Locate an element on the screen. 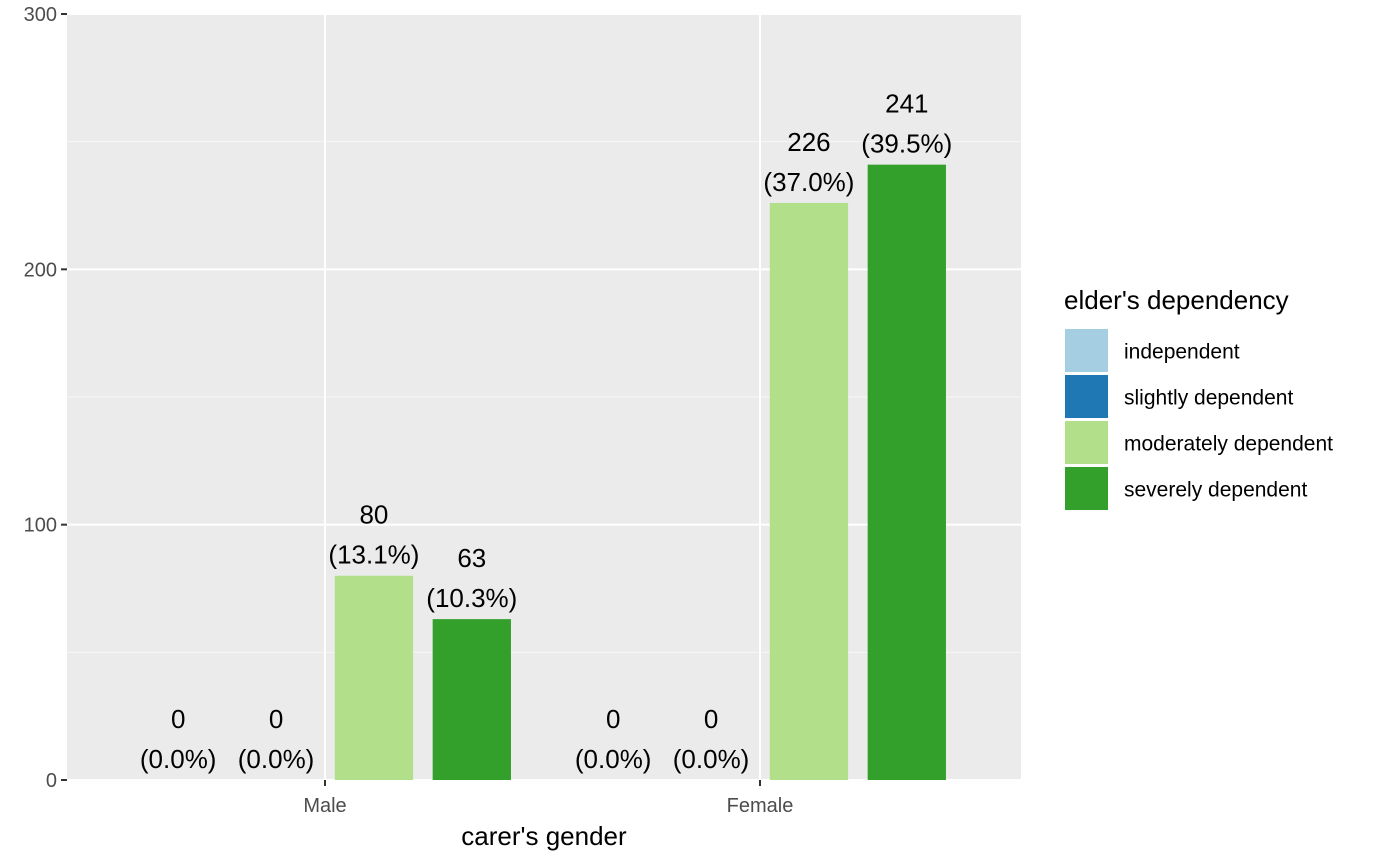 The width and height of the screenshot is (1400, 866). legend-label: independent is located at coordinates (1182, 352).